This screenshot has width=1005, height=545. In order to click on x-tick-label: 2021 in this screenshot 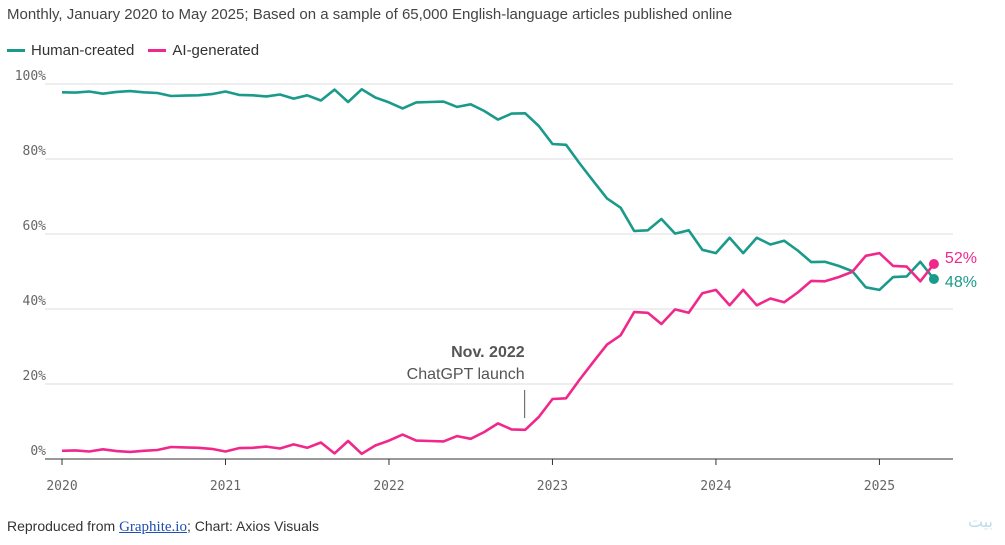, I will do `click(225, 486)`.